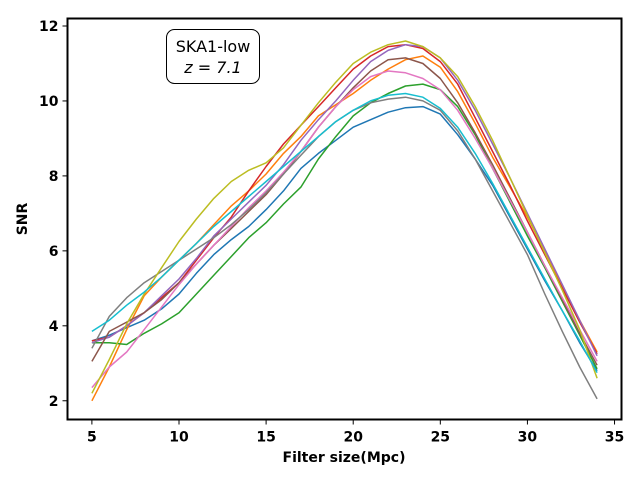 This screenshot has height=480, width=640. What do you see at coordinates (265, 438) in the screenshot?
I see `x-tick-label: 15` at bounding box center [265, 438].